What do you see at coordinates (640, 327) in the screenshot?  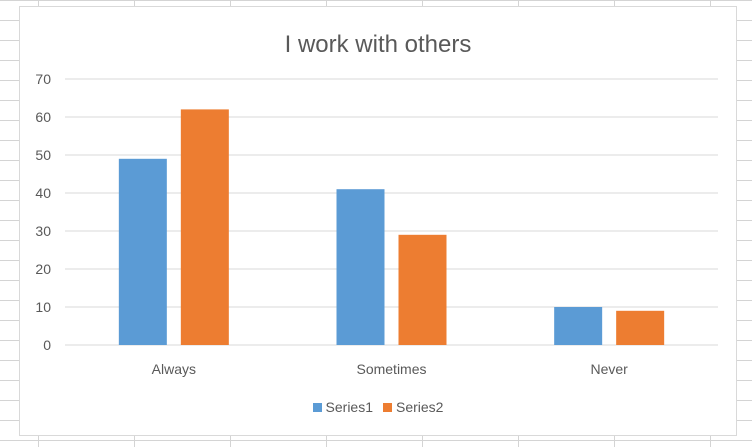 I see `bar-series2-never` at bounding box center [640, 327].